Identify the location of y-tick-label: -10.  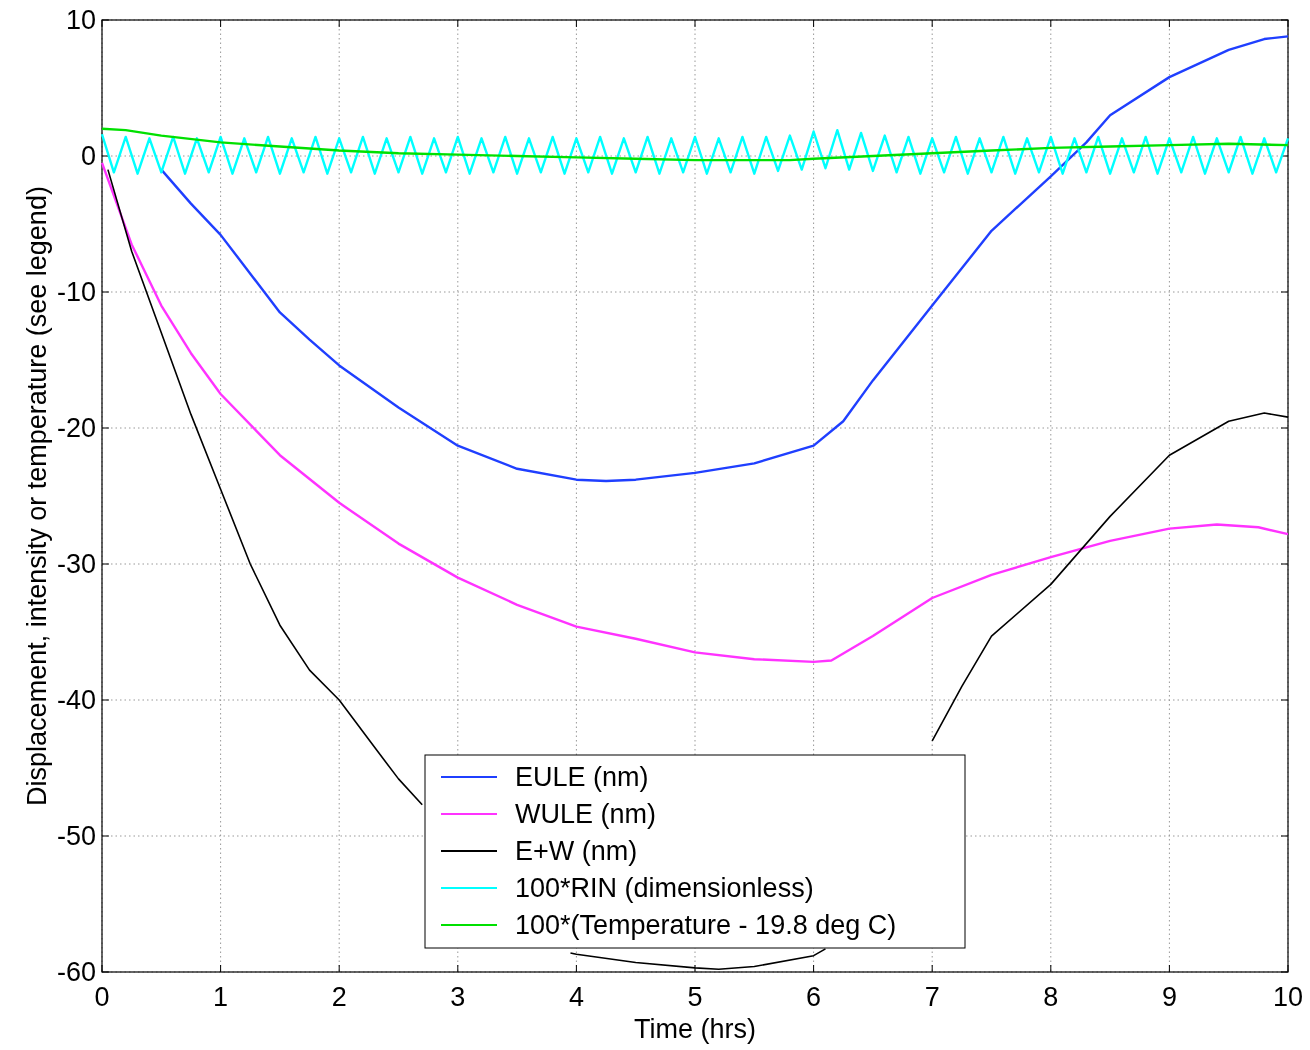
(76, 292).